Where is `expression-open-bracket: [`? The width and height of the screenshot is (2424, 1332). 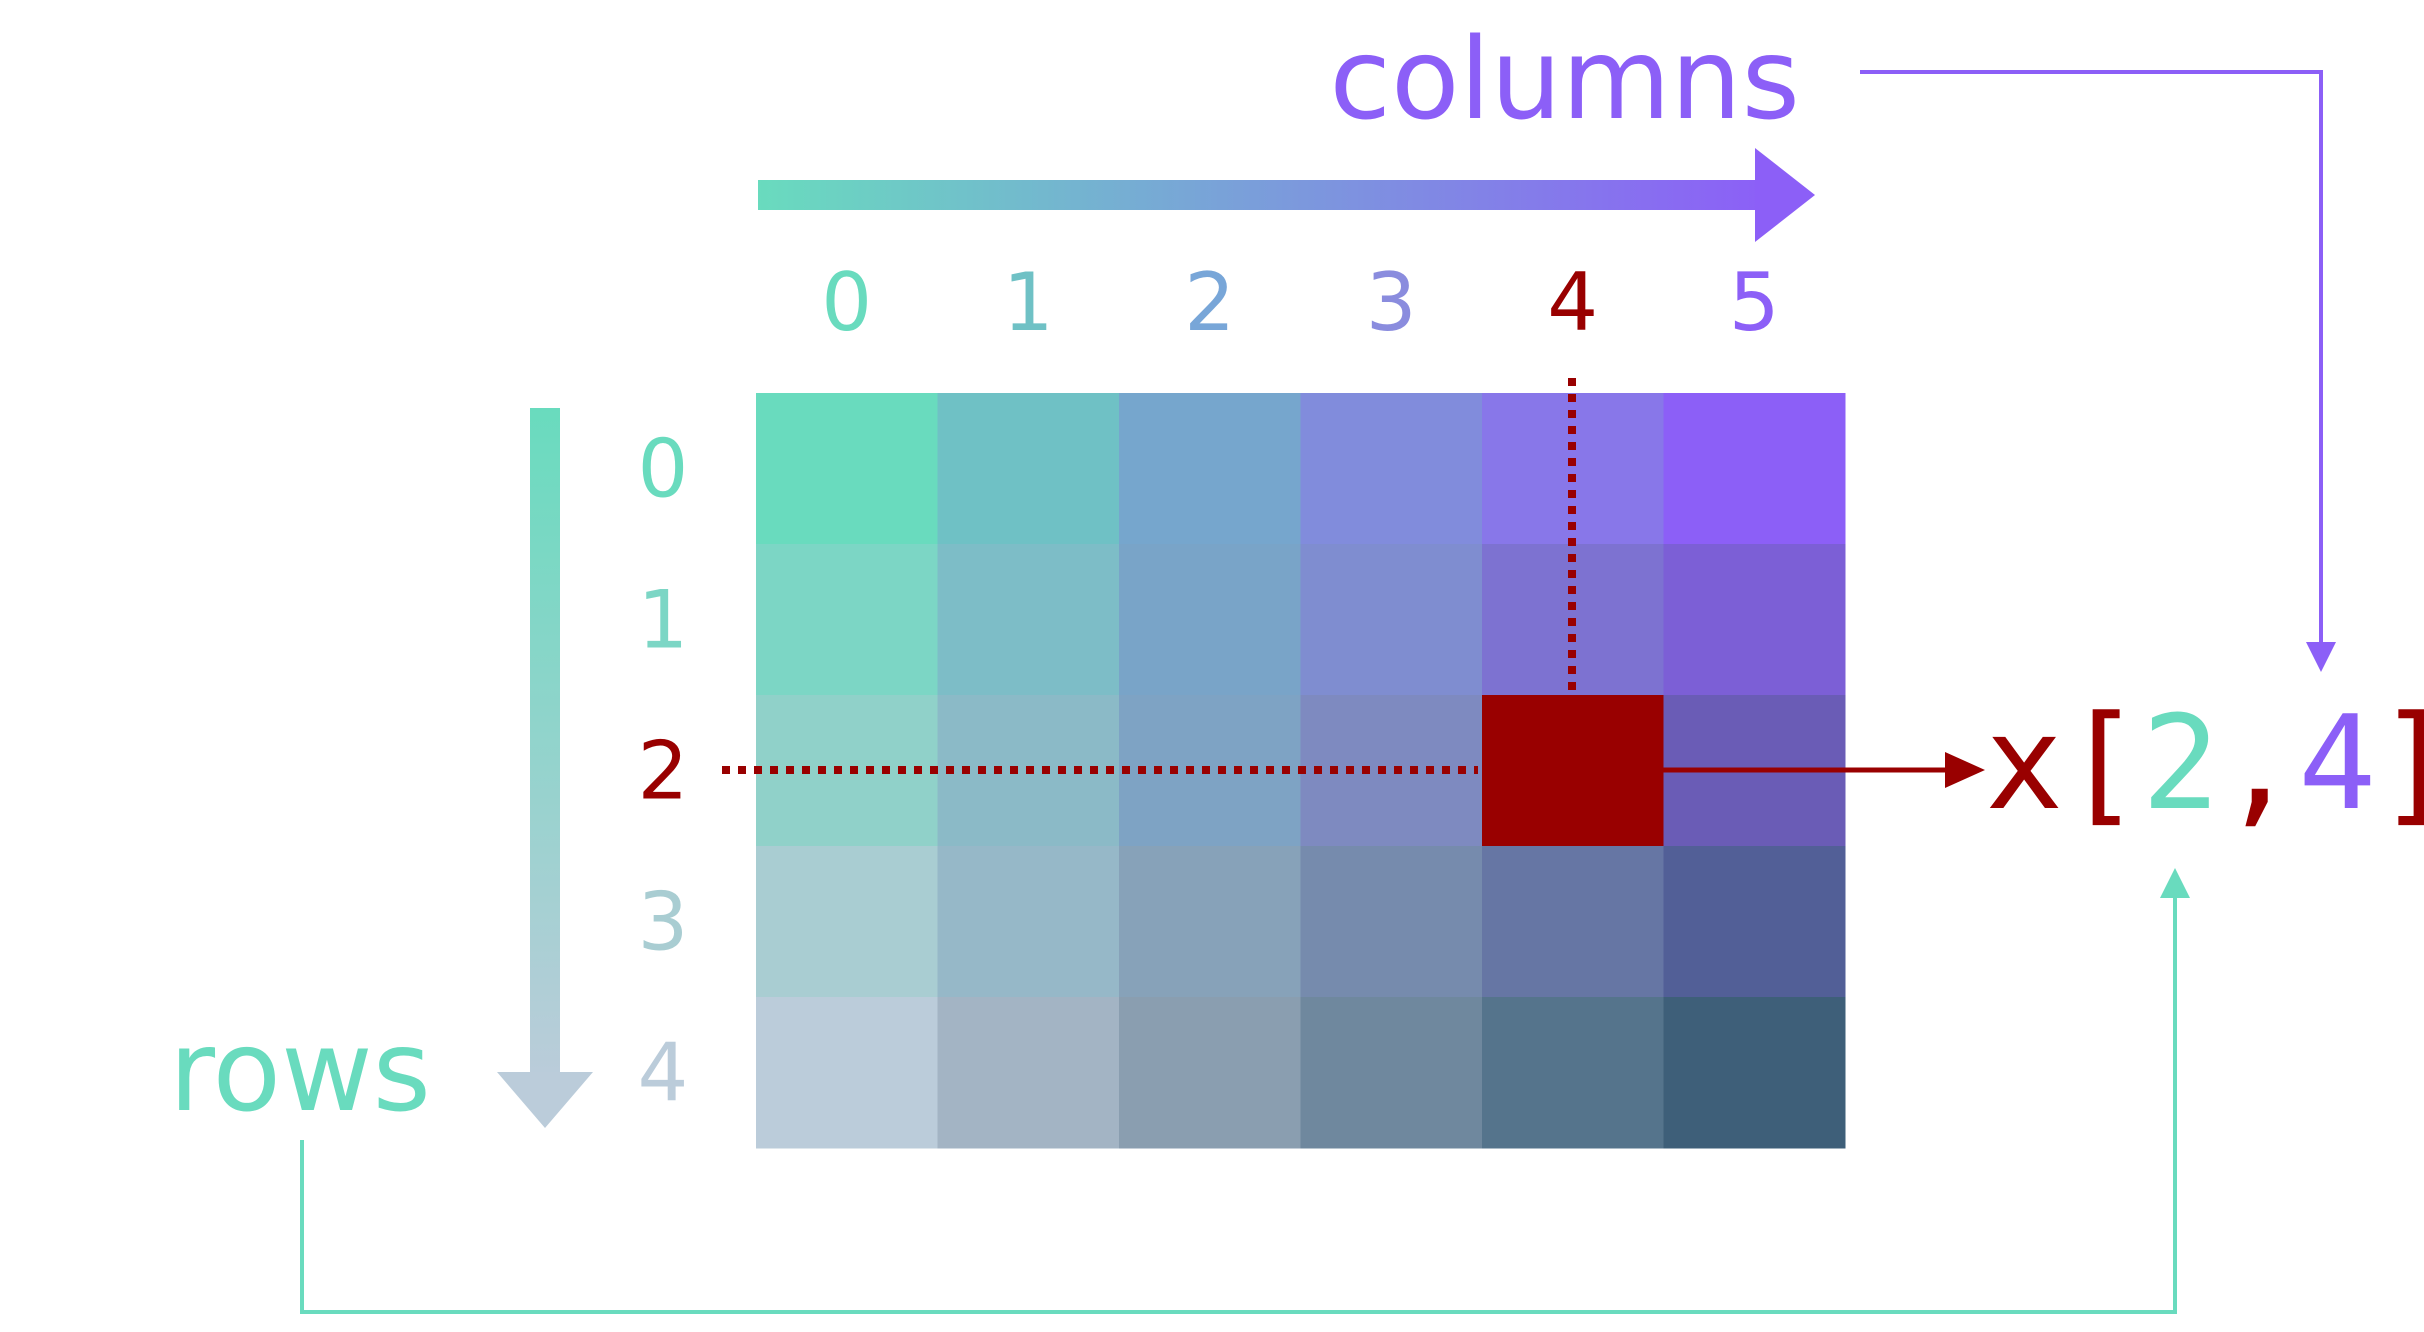 expression-open-bracket: [ is located at coordinates (2102, 763).